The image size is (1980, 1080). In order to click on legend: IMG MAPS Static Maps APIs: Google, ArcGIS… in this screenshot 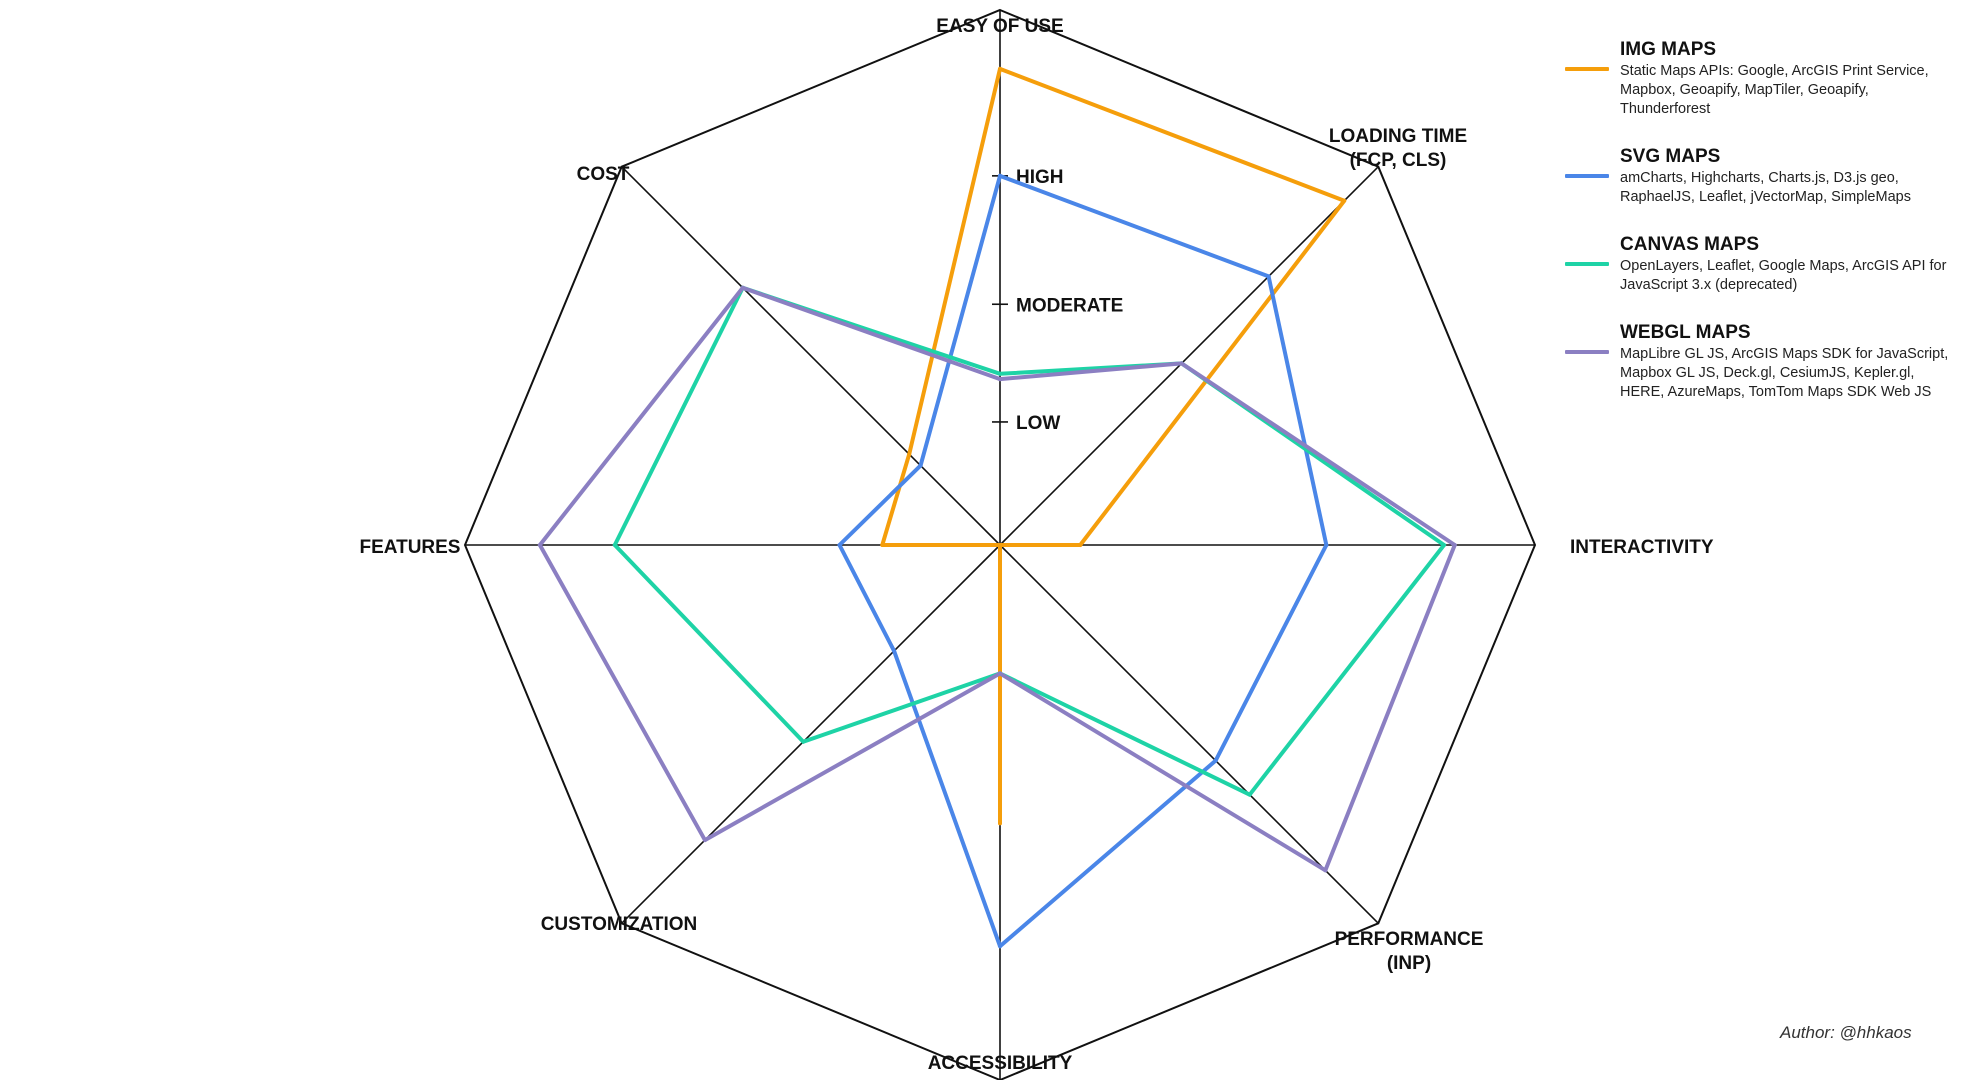, I will do `click(1760, 233)`.